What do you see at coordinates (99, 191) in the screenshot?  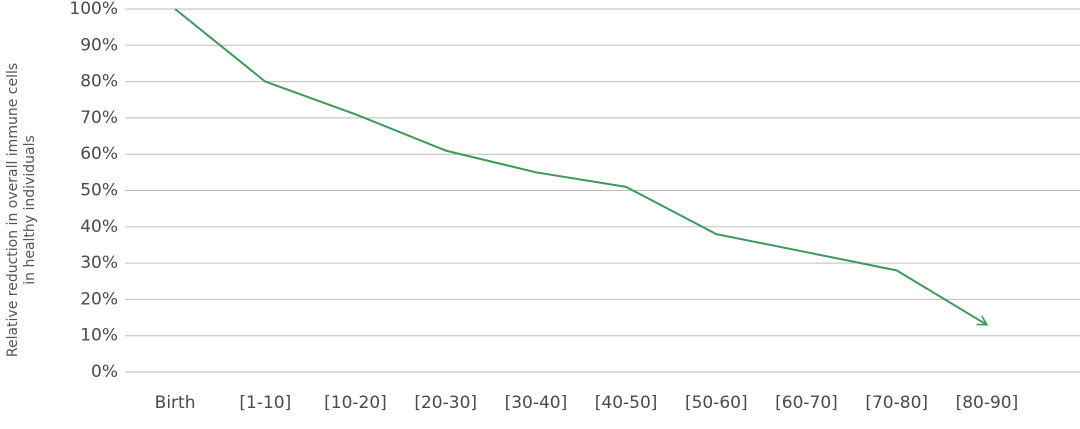 I see `y-tick-label: 50%` at bounding box center [99, 191].